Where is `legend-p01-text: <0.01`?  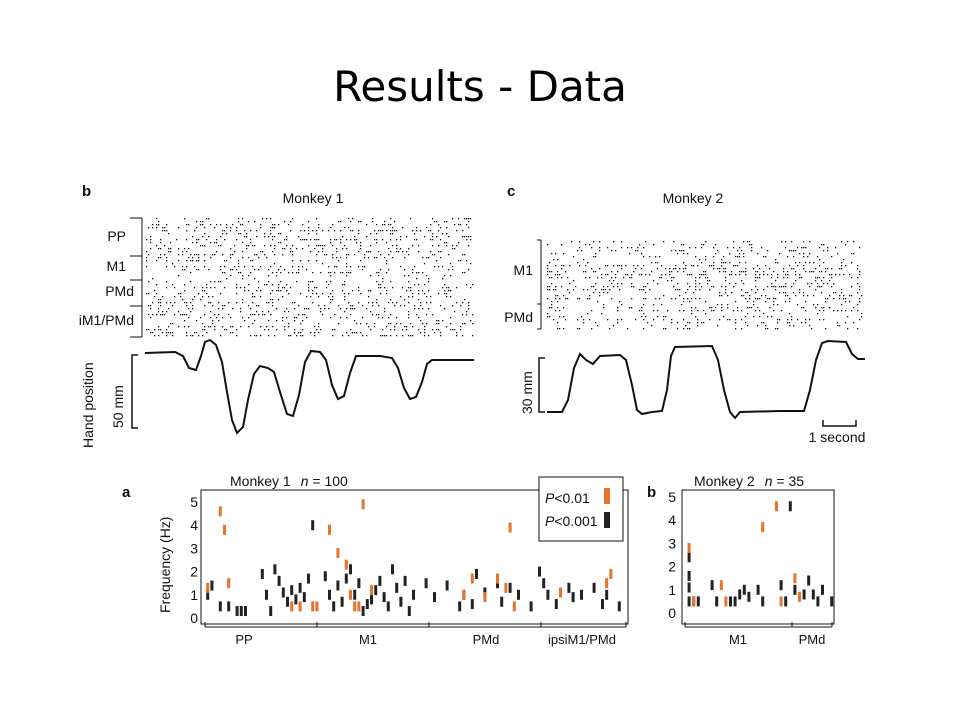
legend-p01-text: <0.01 is located at coordinates (572, 498).